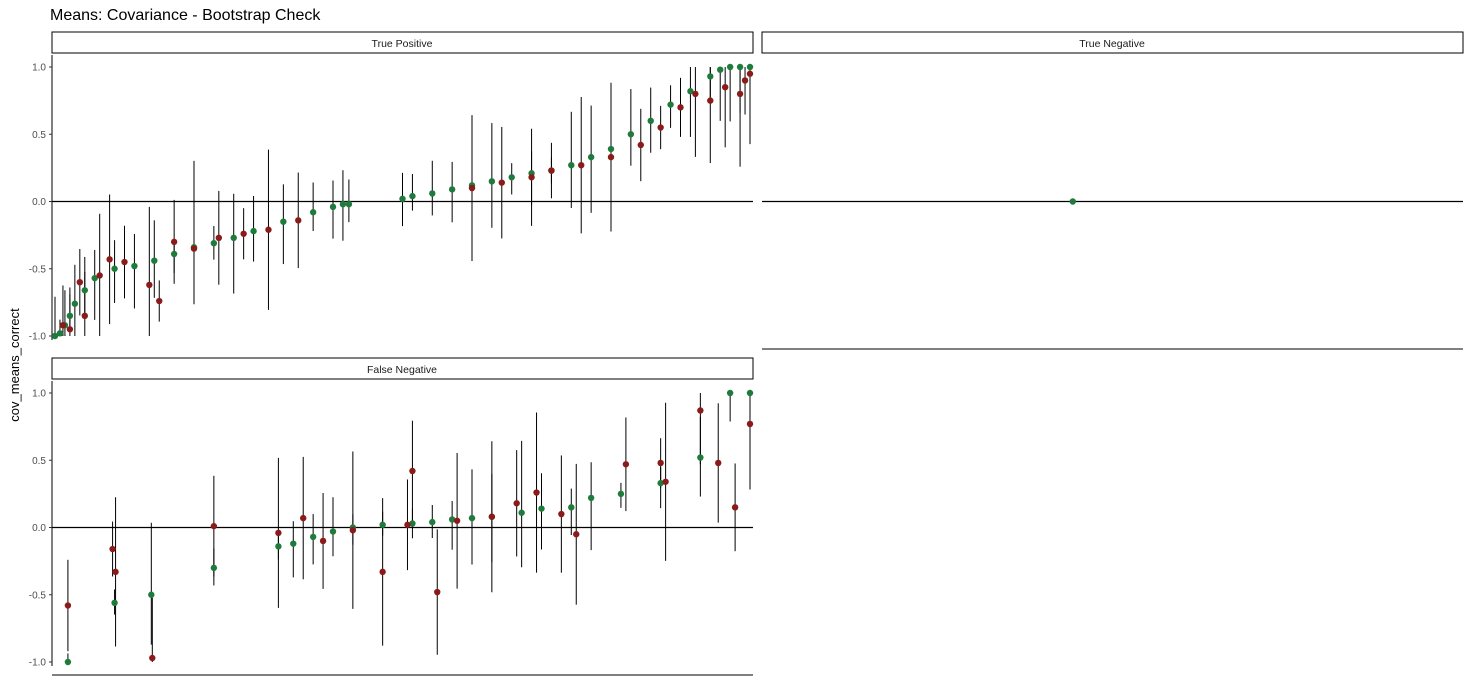  What do you see at coordinates (1112, 44) in the screenshot?
I see `strip-label-true-negative: True Negative` at bounding box center [1112, 44].